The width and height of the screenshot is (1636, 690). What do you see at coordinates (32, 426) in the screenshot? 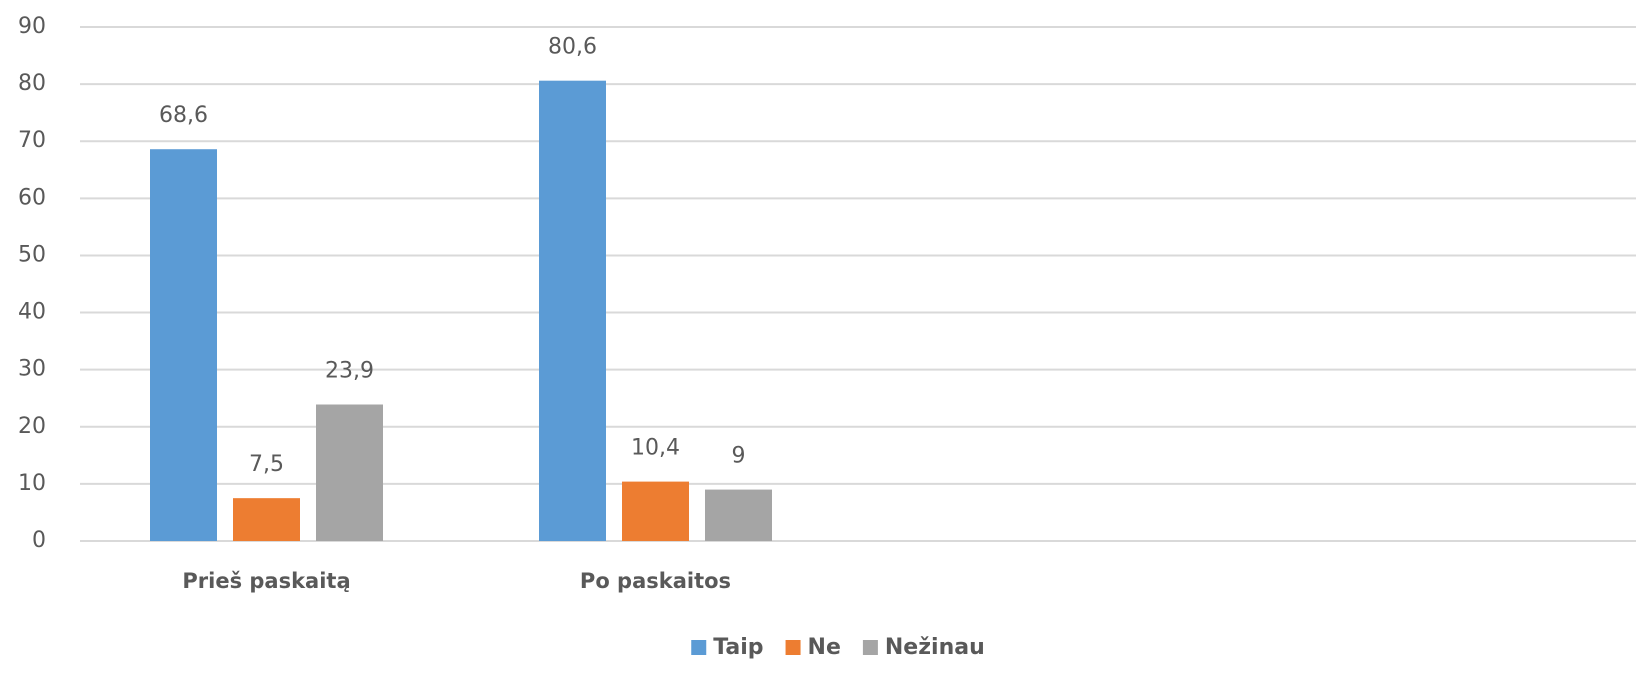
I see `y-tick-label: 20` at bounding box center [32, 426].